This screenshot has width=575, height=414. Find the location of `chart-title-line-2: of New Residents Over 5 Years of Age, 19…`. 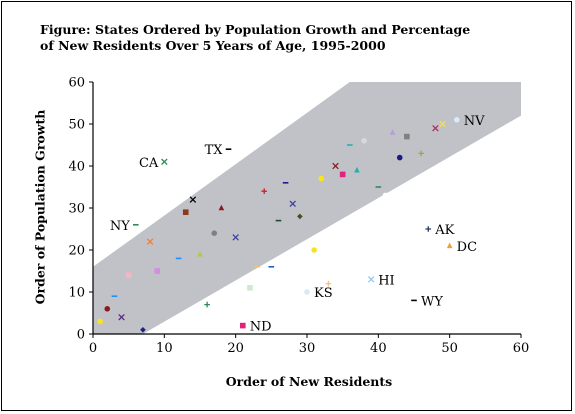

chart-title-line-2: of New Residents Over 5 Years of Age, 19… is located at coordinates (213, 45).